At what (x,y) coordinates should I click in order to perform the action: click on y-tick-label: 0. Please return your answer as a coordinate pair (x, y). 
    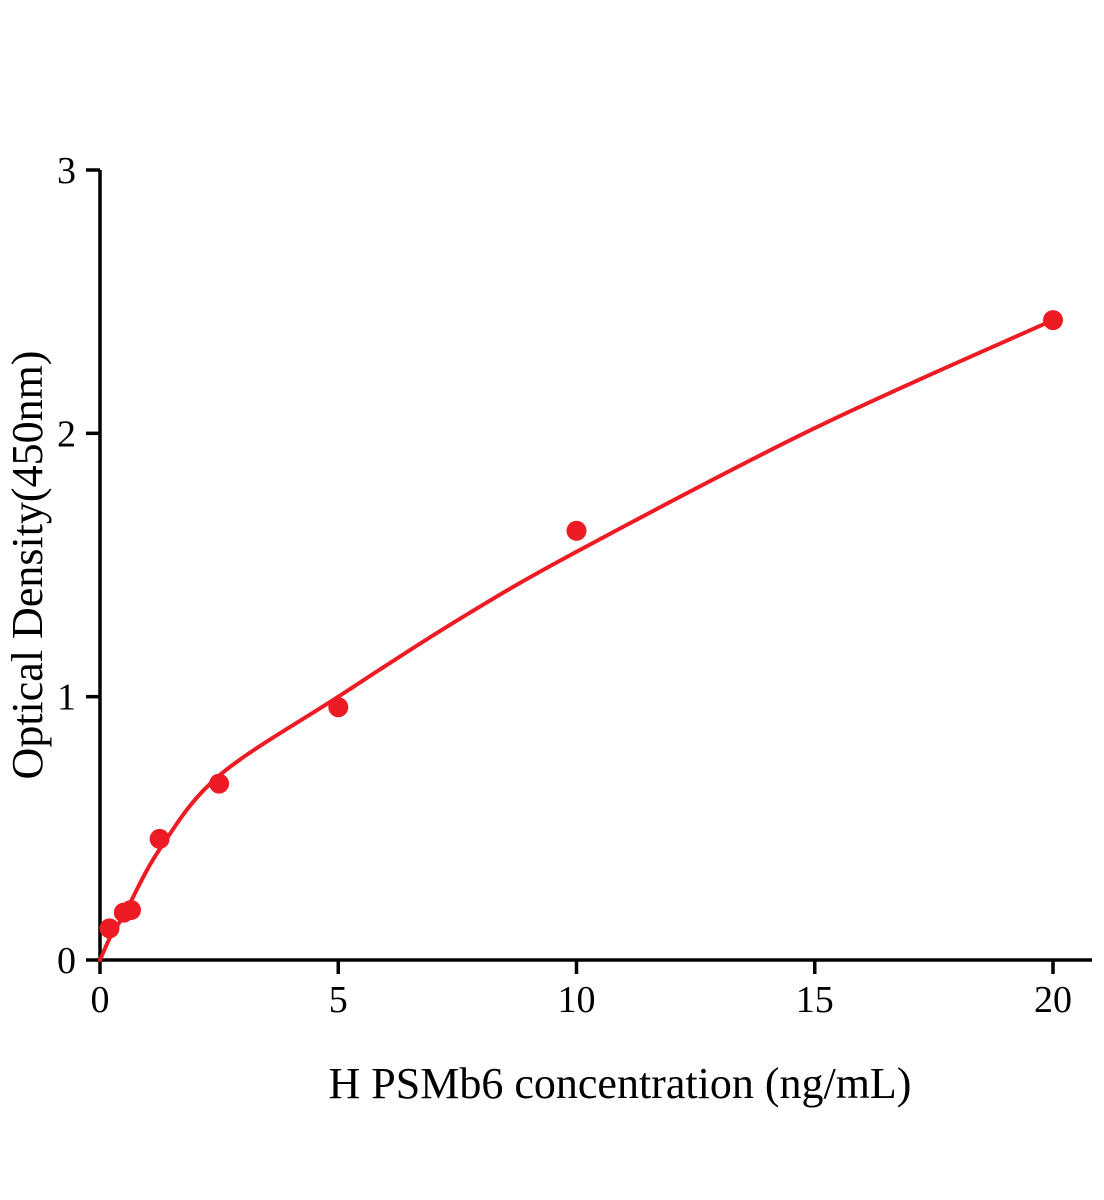
    Looking at the image, I should click on (66, 961).